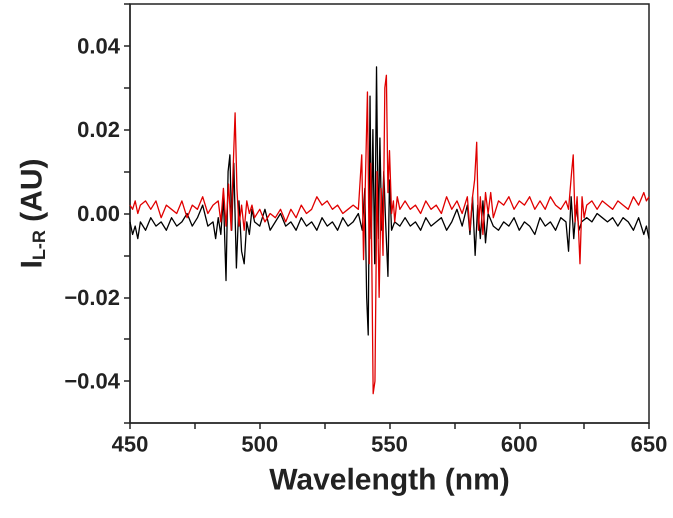  I want to click on x-tick-label: 600, so click(519, 444).